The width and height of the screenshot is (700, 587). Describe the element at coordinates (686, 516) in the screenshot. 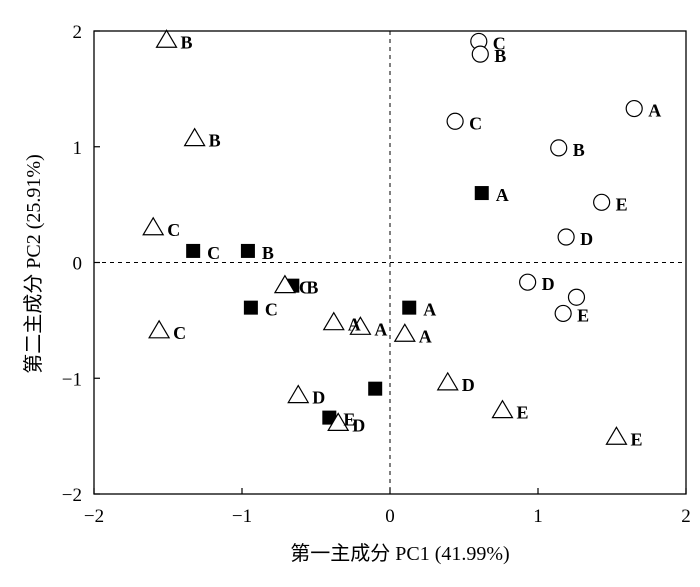

I see `x-tick-label: 2` at that location.